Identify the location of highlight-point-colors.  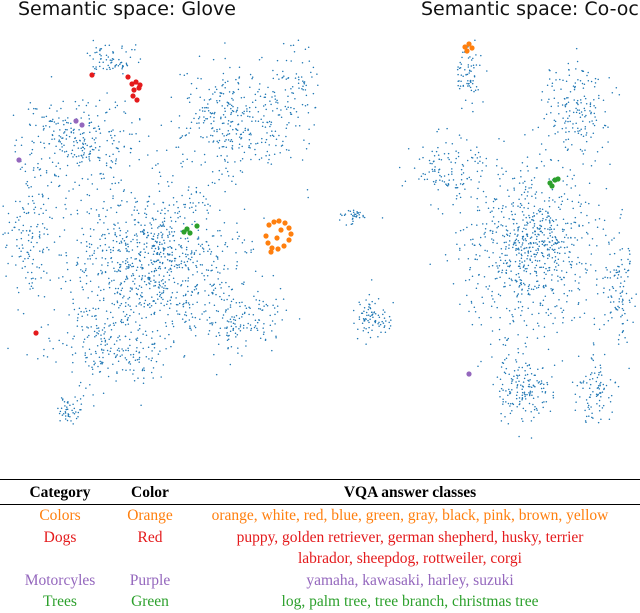
(269, 225).